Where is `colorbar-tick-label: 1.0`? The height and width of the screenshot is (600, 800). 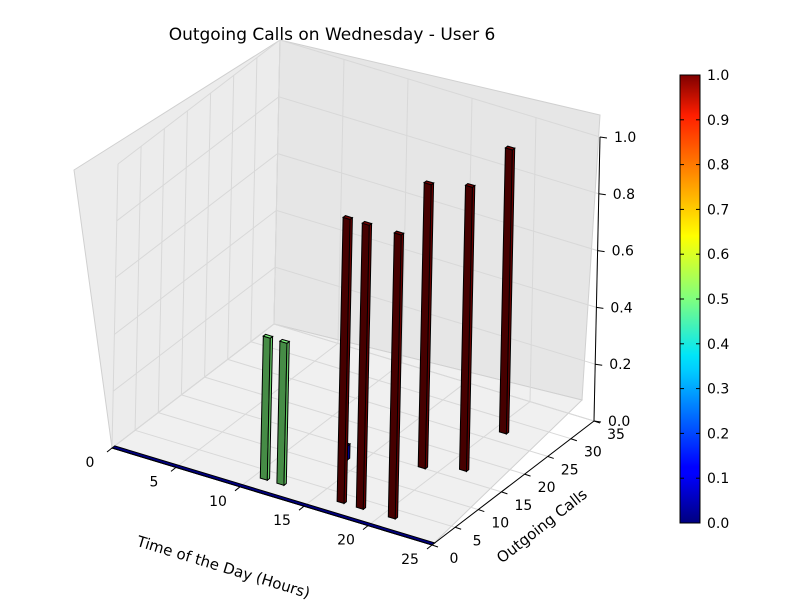
colorbar-tick-label: 1.0 is located at coordinates (718, 76).